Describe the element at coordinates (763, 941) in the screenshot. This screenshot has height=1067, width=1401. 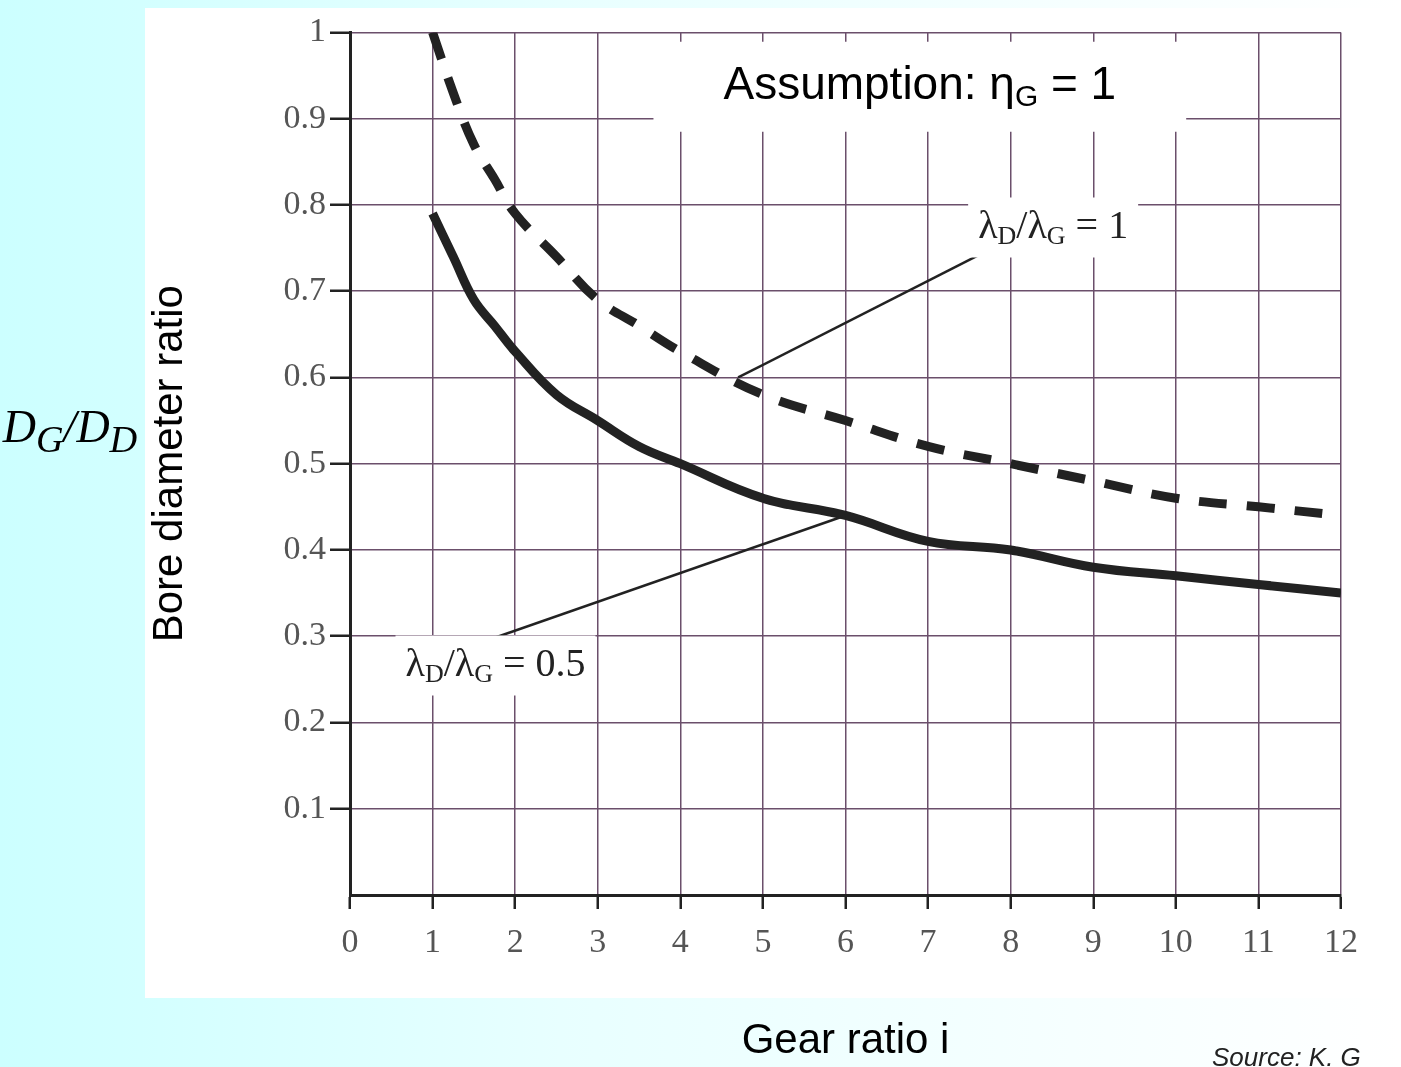
I see `x-tick-label: 5` at that location.